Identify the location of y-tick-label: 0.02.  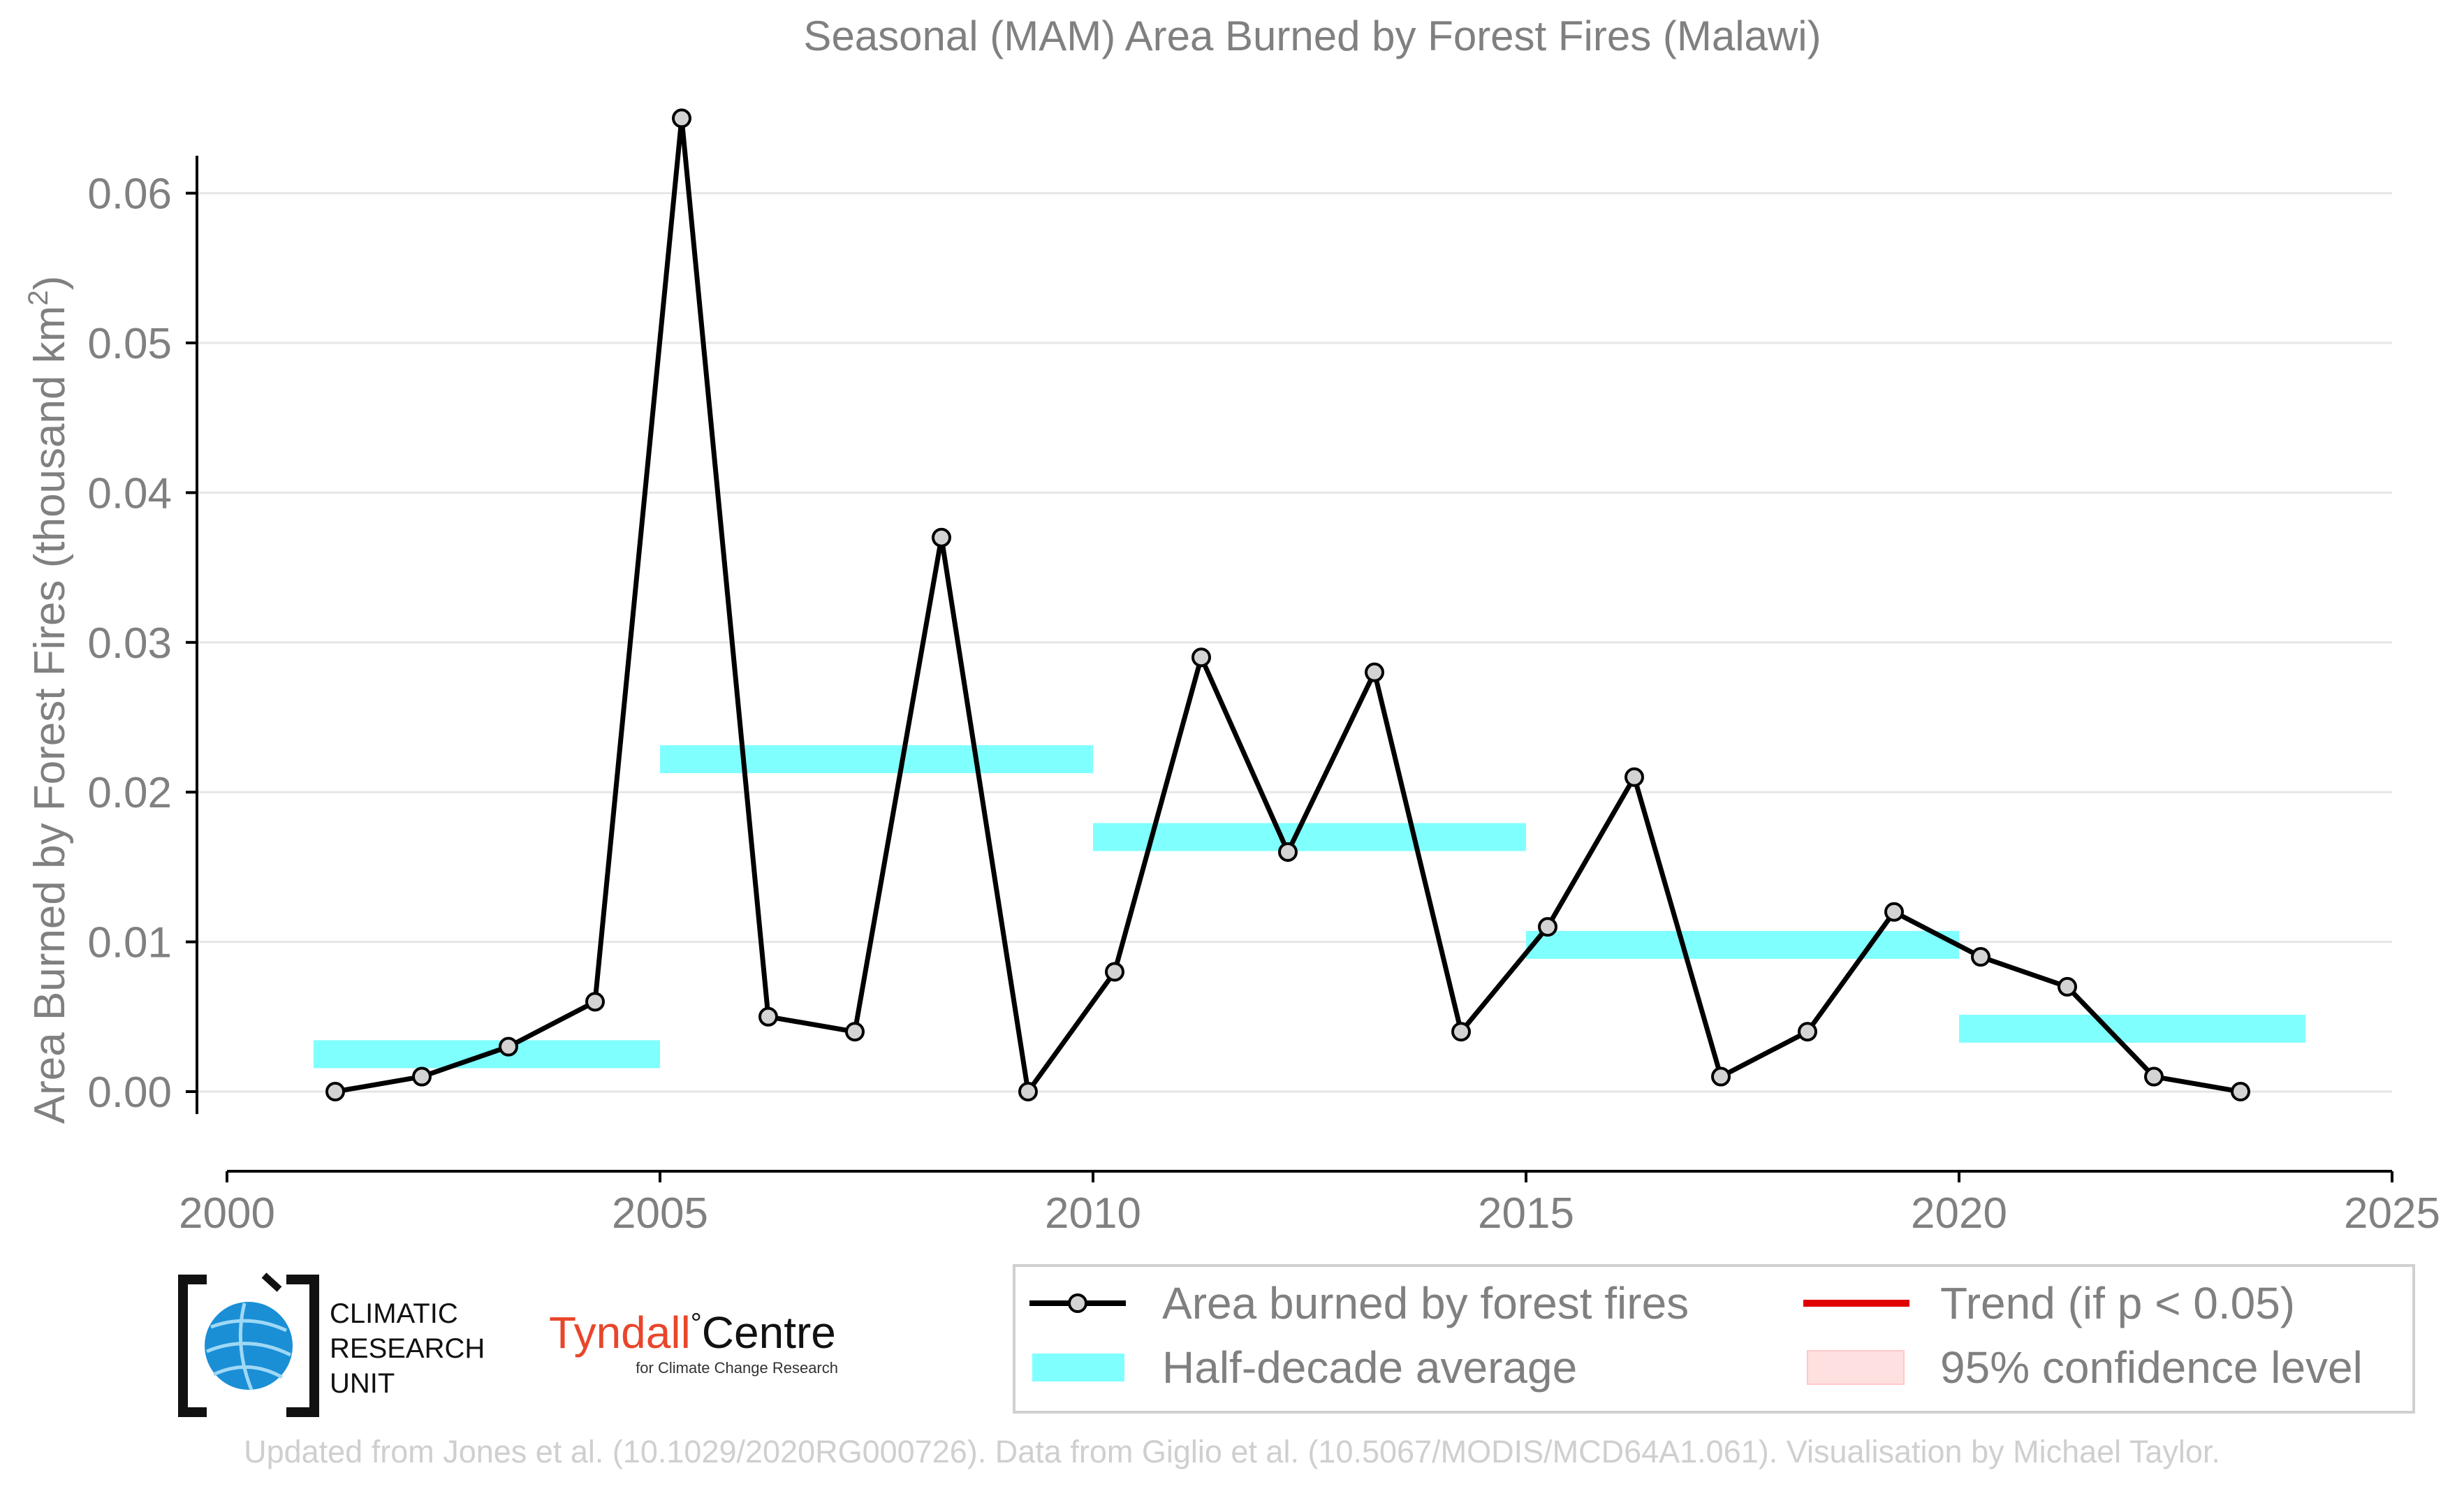
(129, 793).